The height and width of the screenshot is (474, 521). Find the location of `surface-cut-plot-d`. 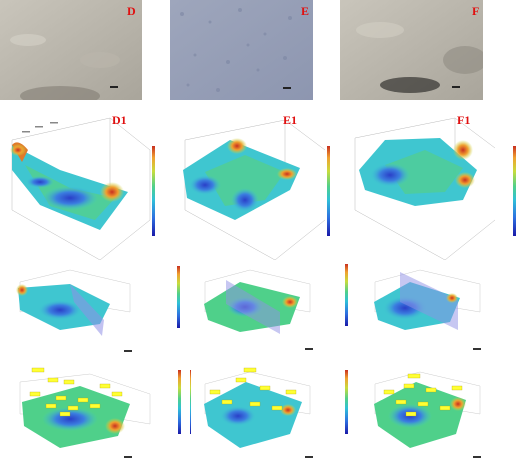

surface-cut-plot-d is located at coordinates (92, 309).